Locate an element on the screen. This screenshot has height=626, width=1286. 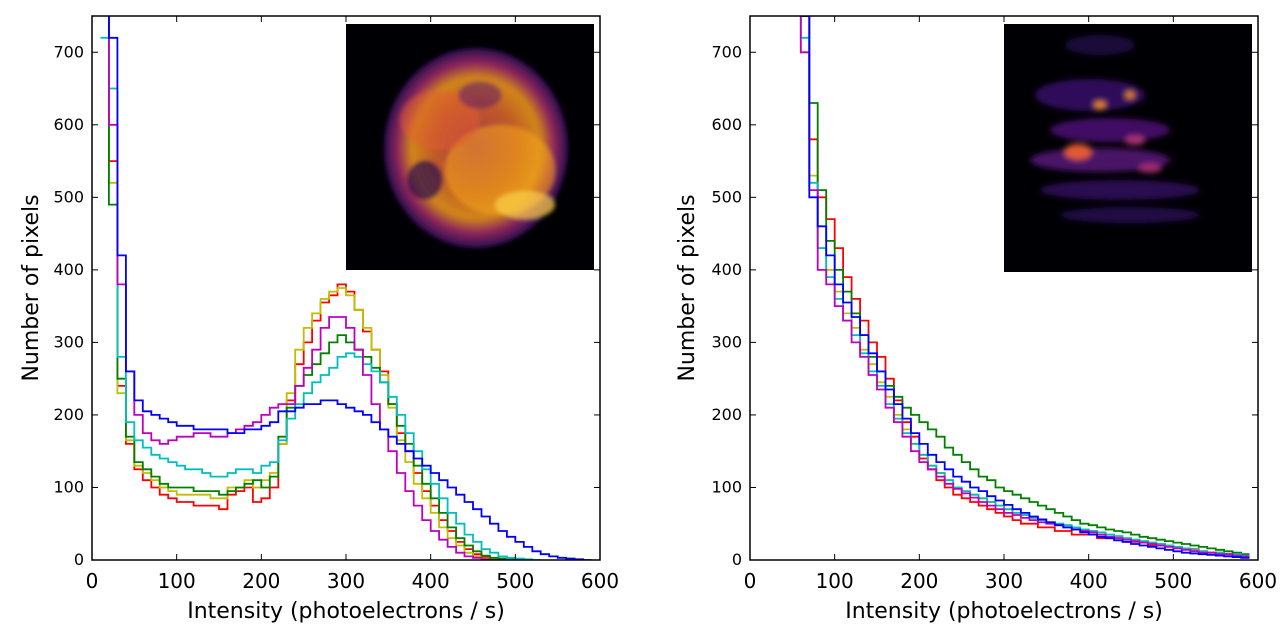
ring-intensity-image is located at coordinates (476, 148).